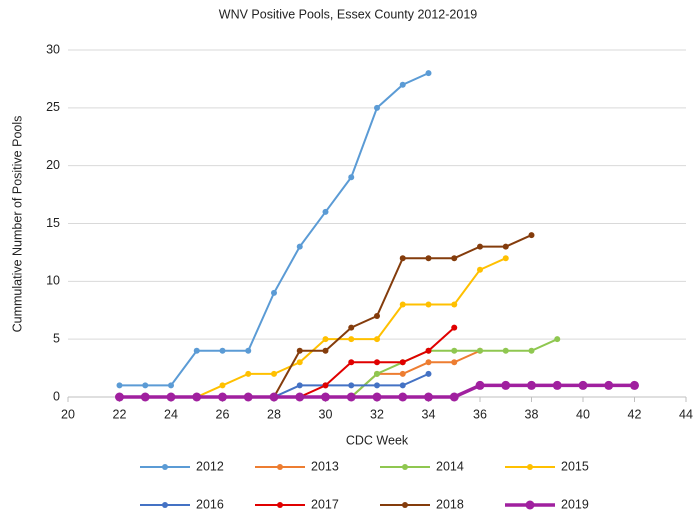 The height and width of the screenshot is (520, 697). What do you see at coordinates (17, 224) in the screenshot?
I see `y-axis-label: Cummulative Number of Positive Pools` at bounding box center [17, 224].